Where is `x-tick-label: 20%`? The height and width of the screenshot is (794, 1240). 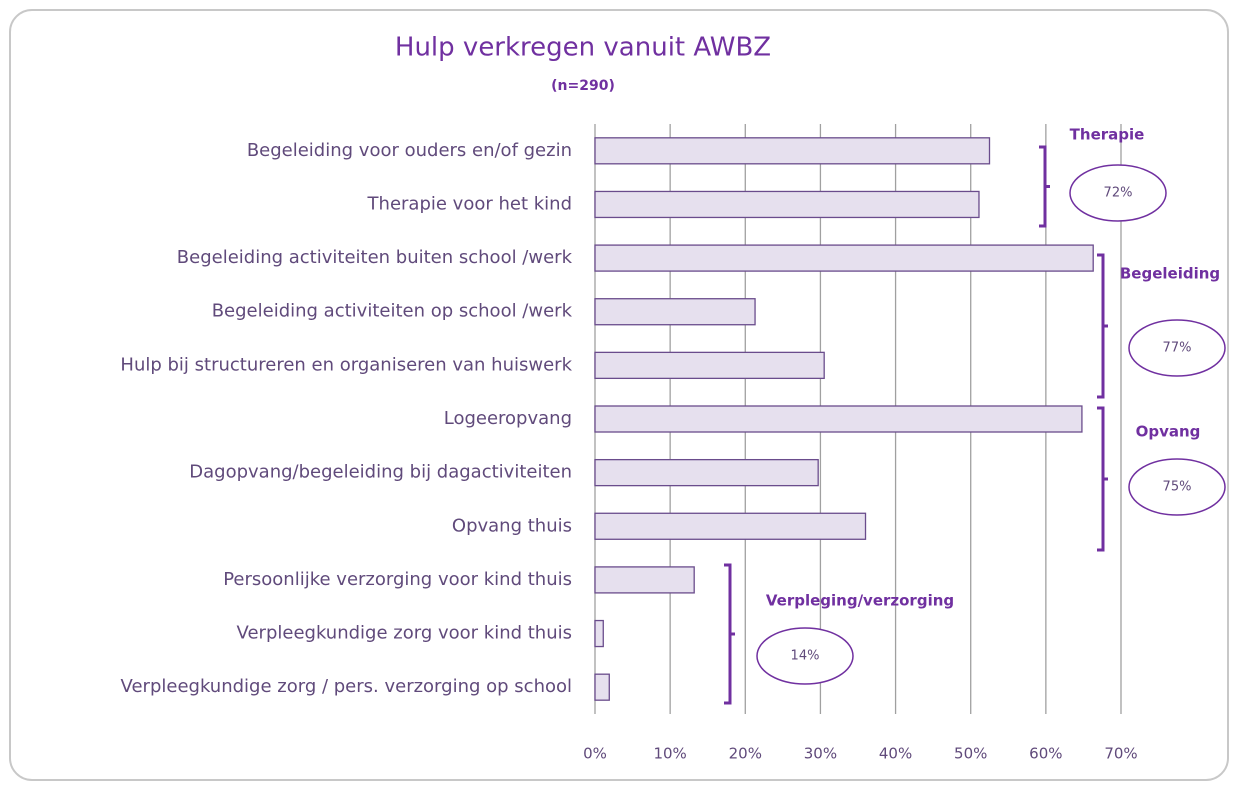
x-tick-label: 20% is located at coordinates (745, 754).